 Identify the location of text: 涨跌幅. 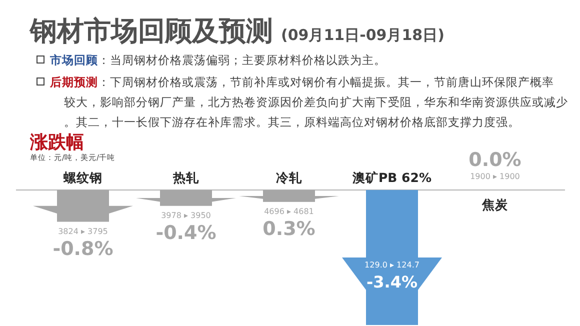
(56, 142).